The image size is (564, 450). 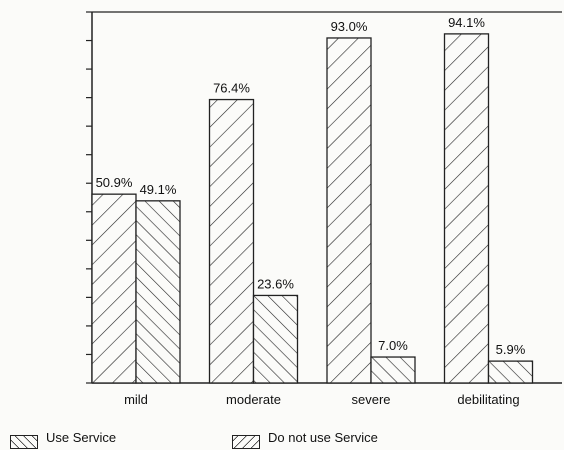 What do you see at coordinates (81, 437) in the screenshot?
I see `legend-label-use-service: Use Service` at bounding box center [81, 437].